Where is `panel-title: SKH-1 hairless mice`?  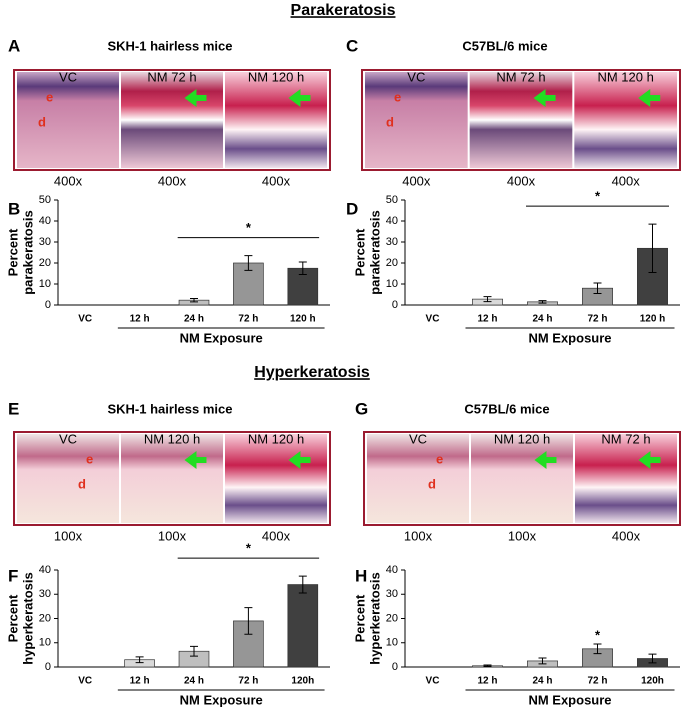
panel-title: SKH-1 hairless mice is located at coordinates (169, 45).